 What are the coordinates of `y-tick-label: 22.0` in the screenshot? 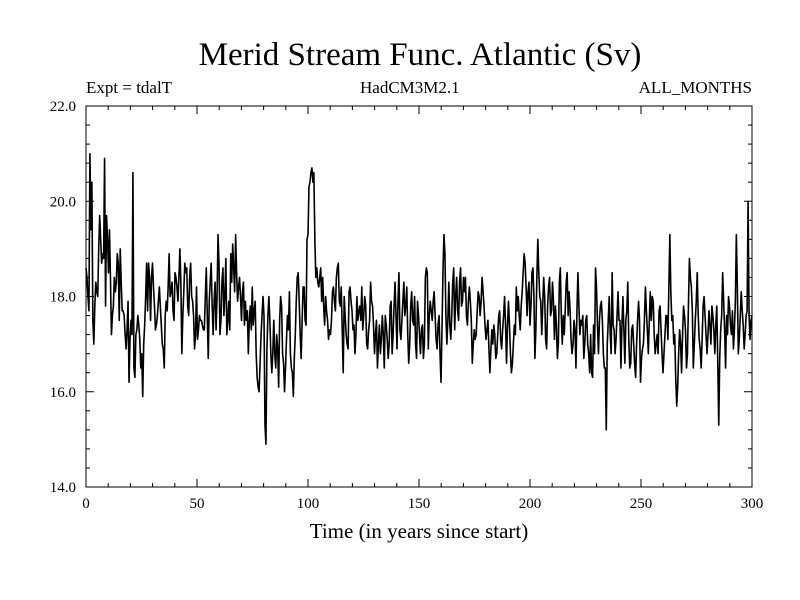 It's located at (63, 107).